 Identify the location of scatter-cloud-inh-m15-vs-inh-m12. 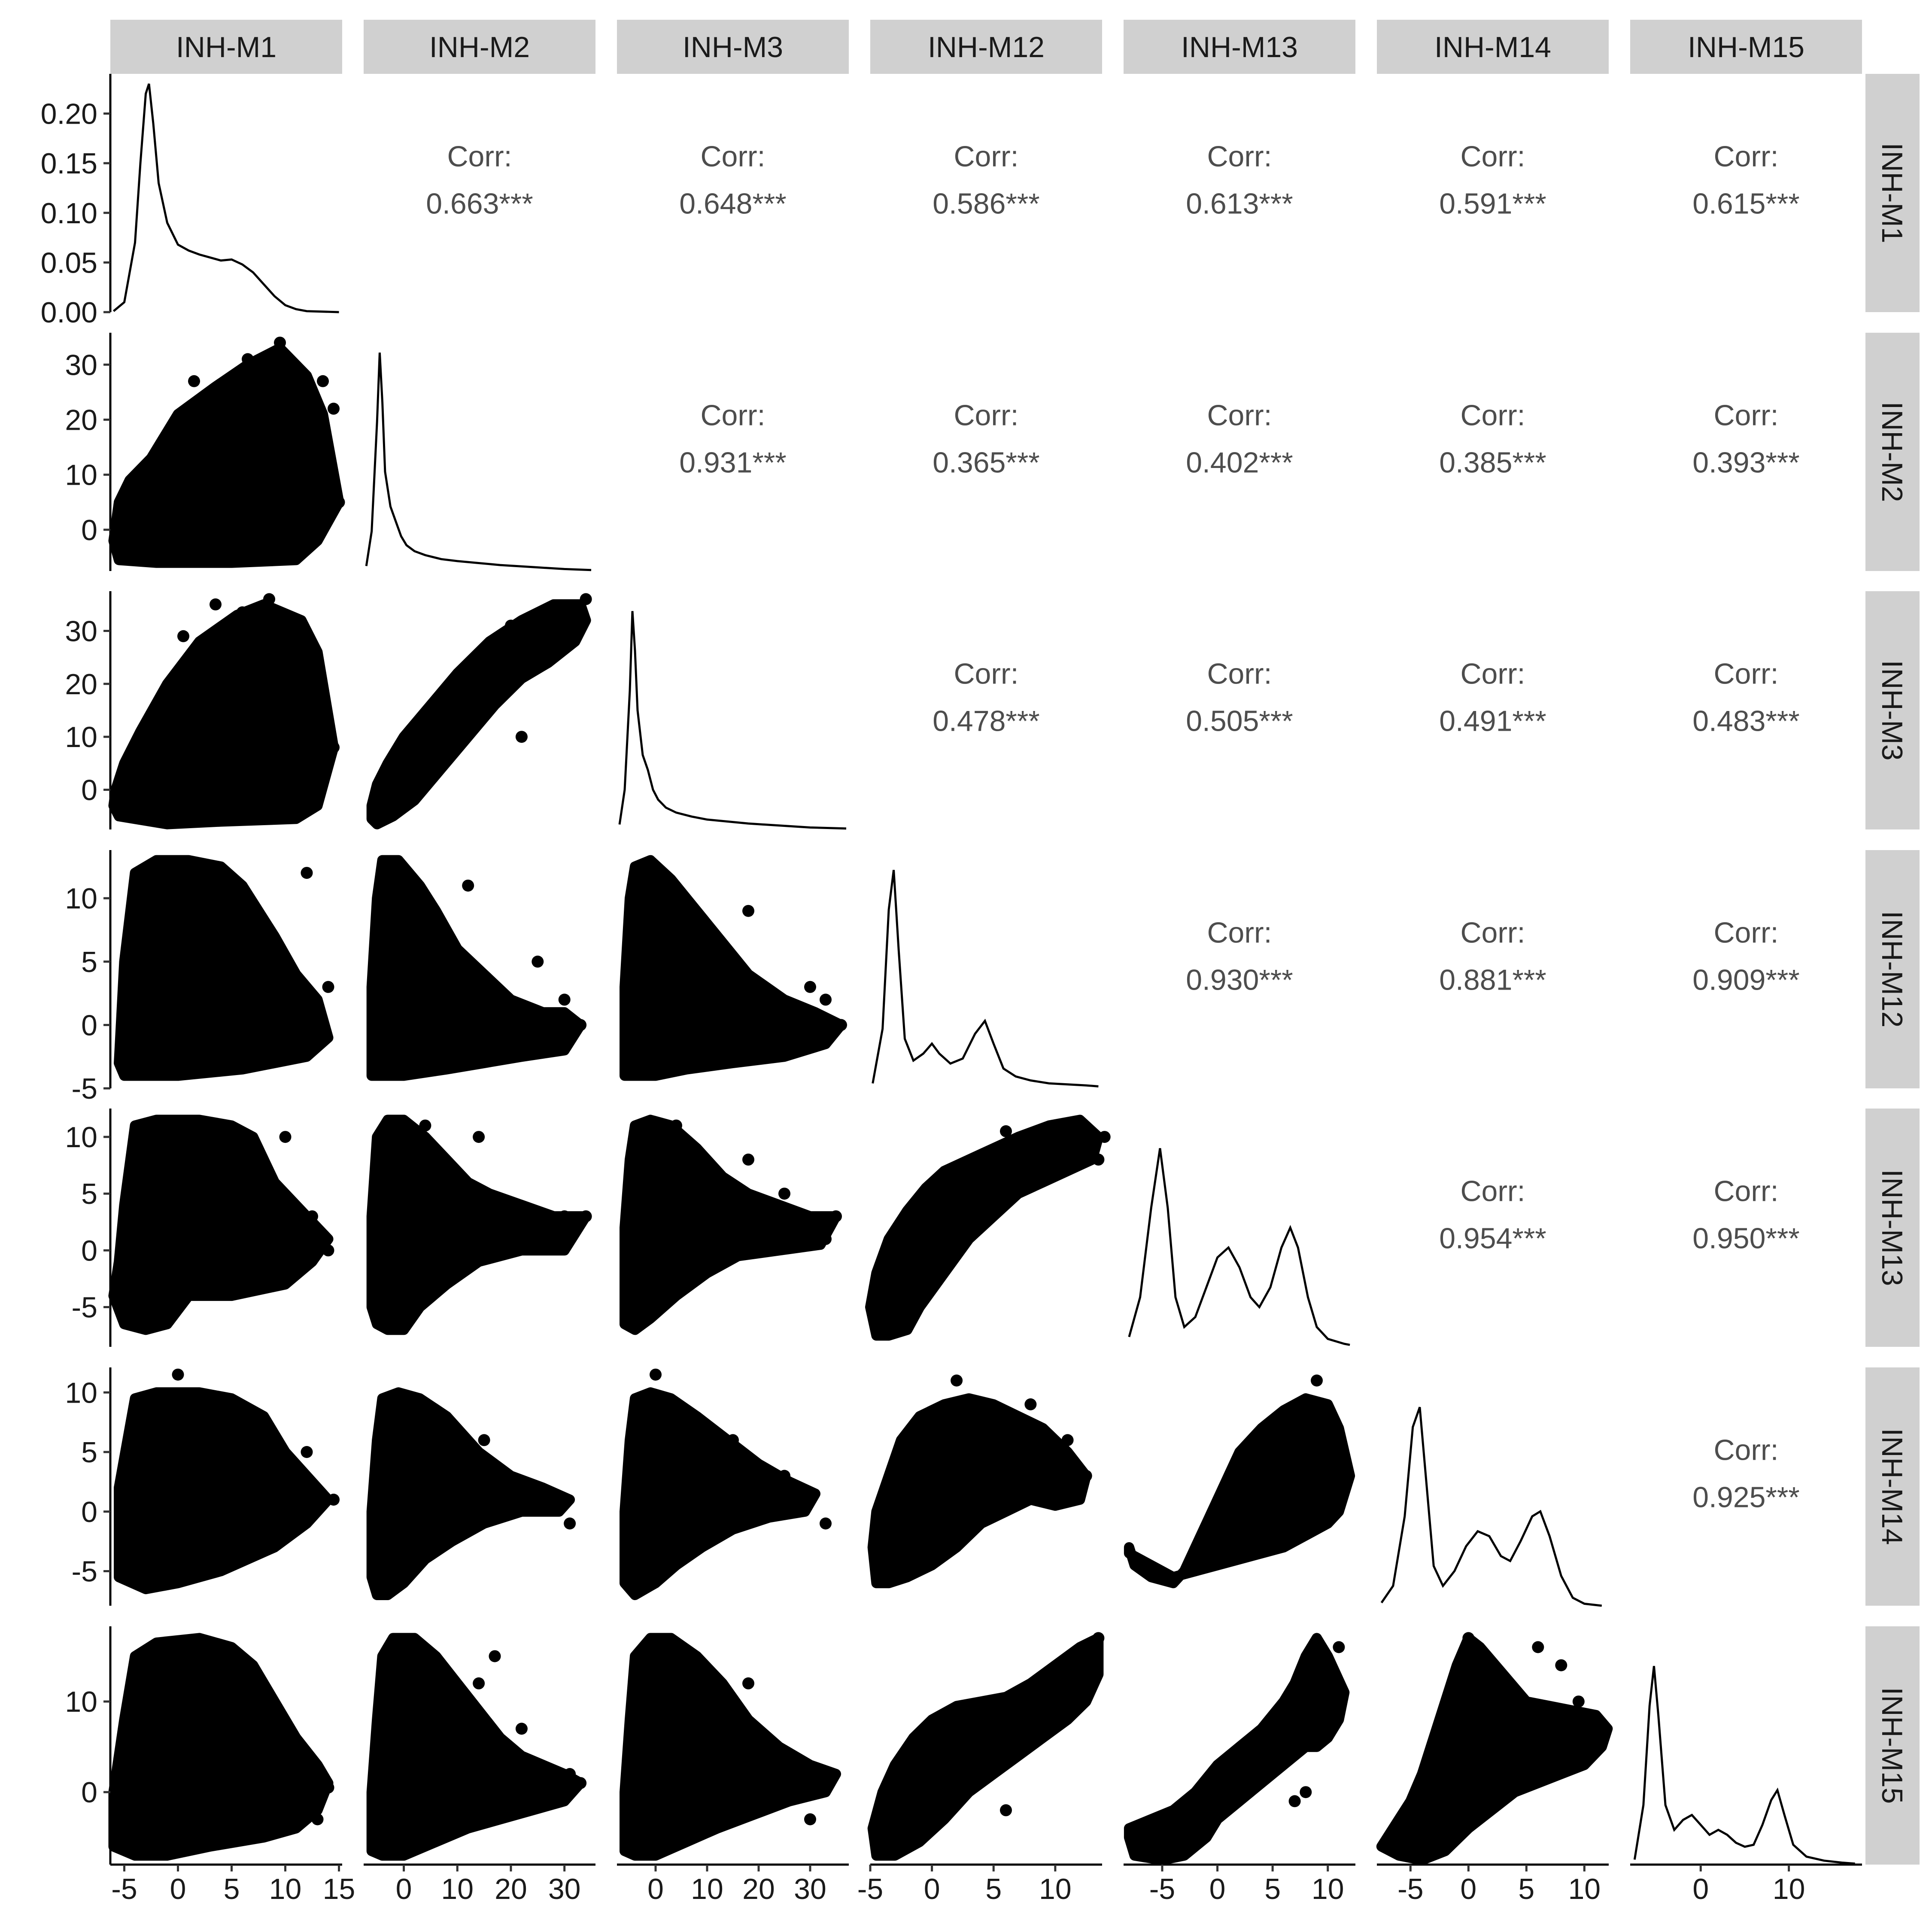
(985, 1747).